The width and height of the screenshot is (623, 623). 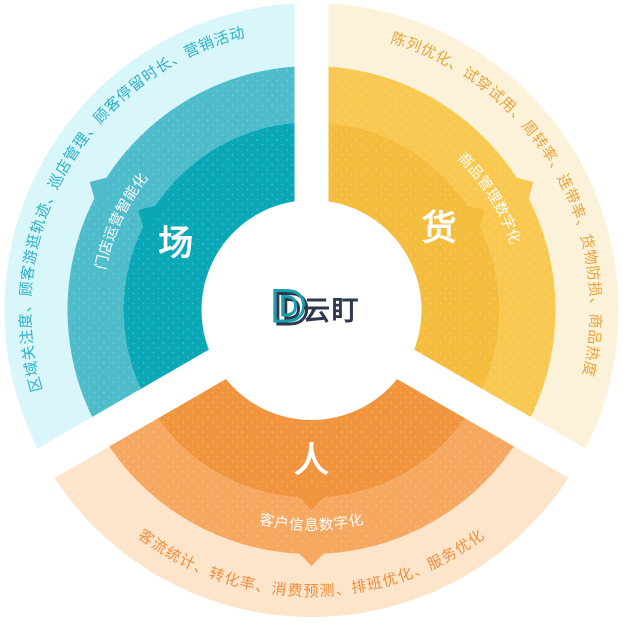 What do you see at coordinates (311, 556) in the screenshot?
I see `ren-arrow-mid-to-outer-icon` at bounding box center [311, 556].